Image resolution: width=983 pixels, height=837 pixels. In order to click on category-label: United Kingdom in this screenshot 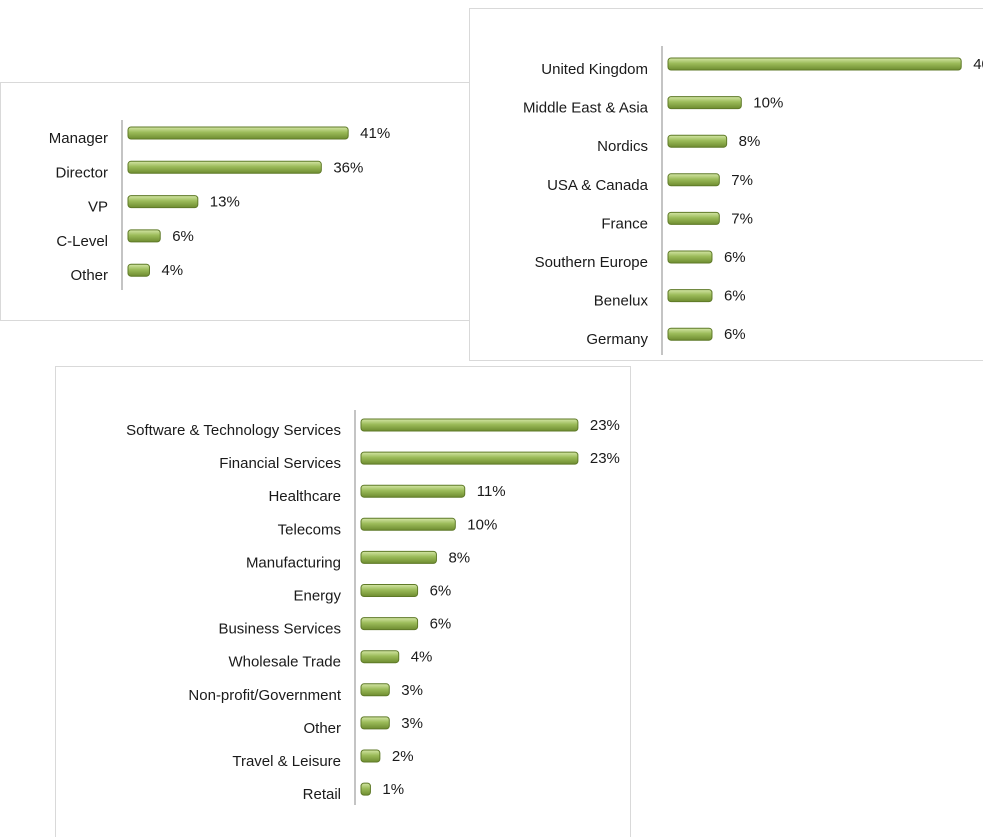, I will do `click(594, 69)`.